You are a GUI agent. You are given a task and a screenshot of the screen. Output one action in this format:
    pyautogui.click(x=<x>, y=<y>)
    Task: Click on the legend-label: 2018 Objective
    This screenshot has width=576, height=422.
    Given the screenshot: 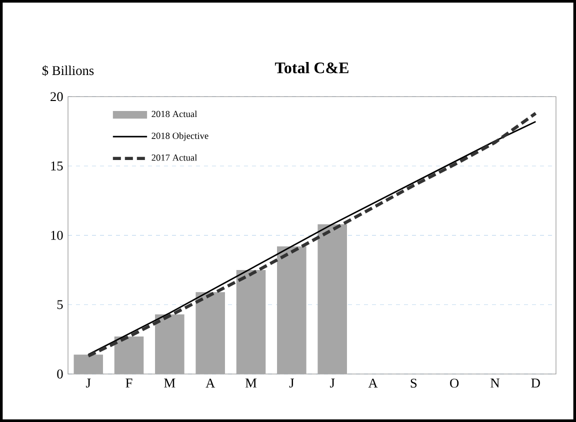 What is the action you would take?
    pyautogui.click(x=180, y=136)
    